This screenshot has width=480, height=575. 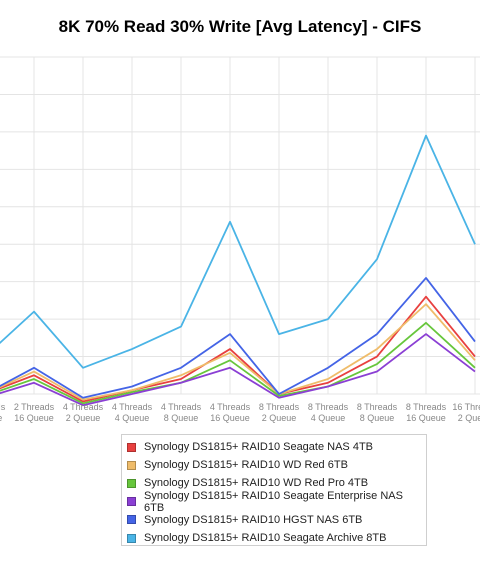 What do you see at coordinates (83, 412) in the screenshot?
I see `x-tick-label: 4 Threads 2 Queue` at bounding box center [83, 412].